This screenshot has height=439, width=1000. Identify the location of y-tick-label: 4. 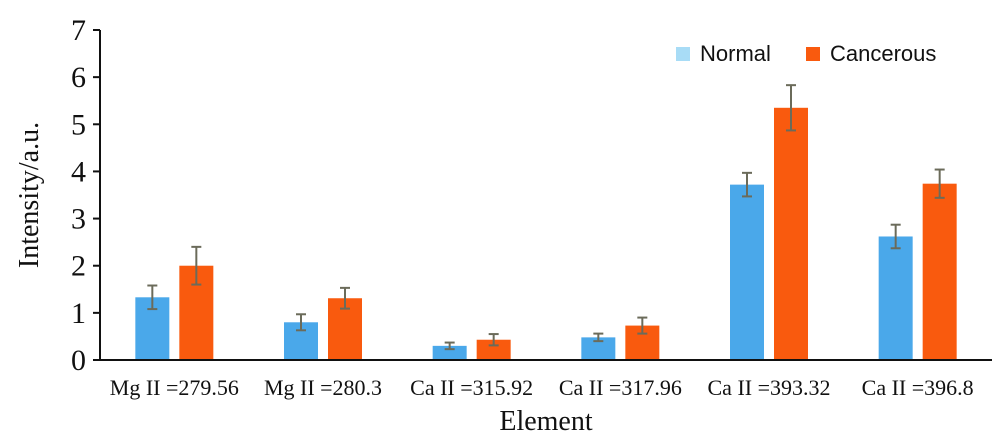
(78, 171).